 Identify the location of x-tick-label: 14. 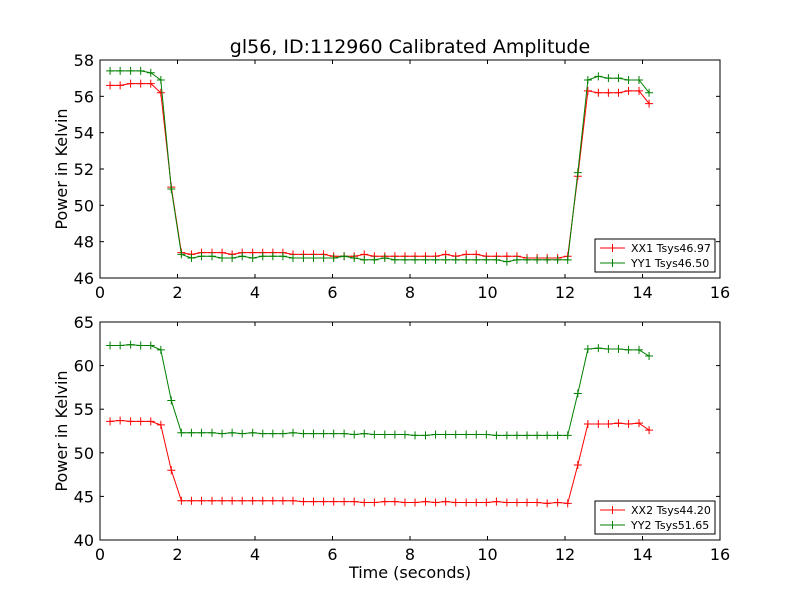
(642, 292).